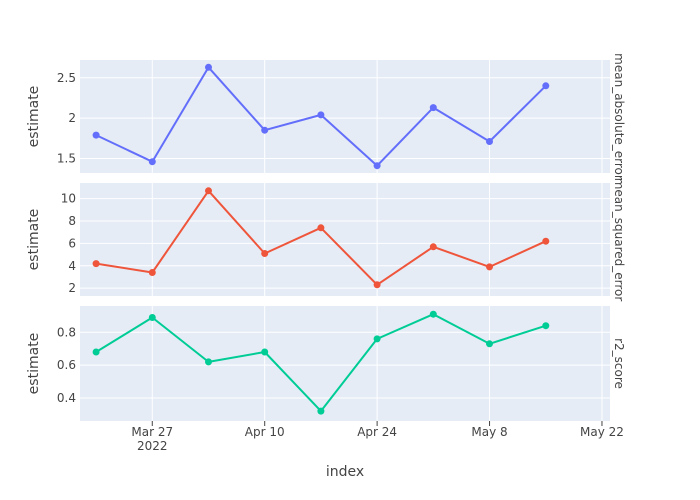 The height and width of the screenshot is (500, 700). Describe the element at coordinates (66, 365) in the screenshot. I see `y-tick-label: 0.6` at that location.